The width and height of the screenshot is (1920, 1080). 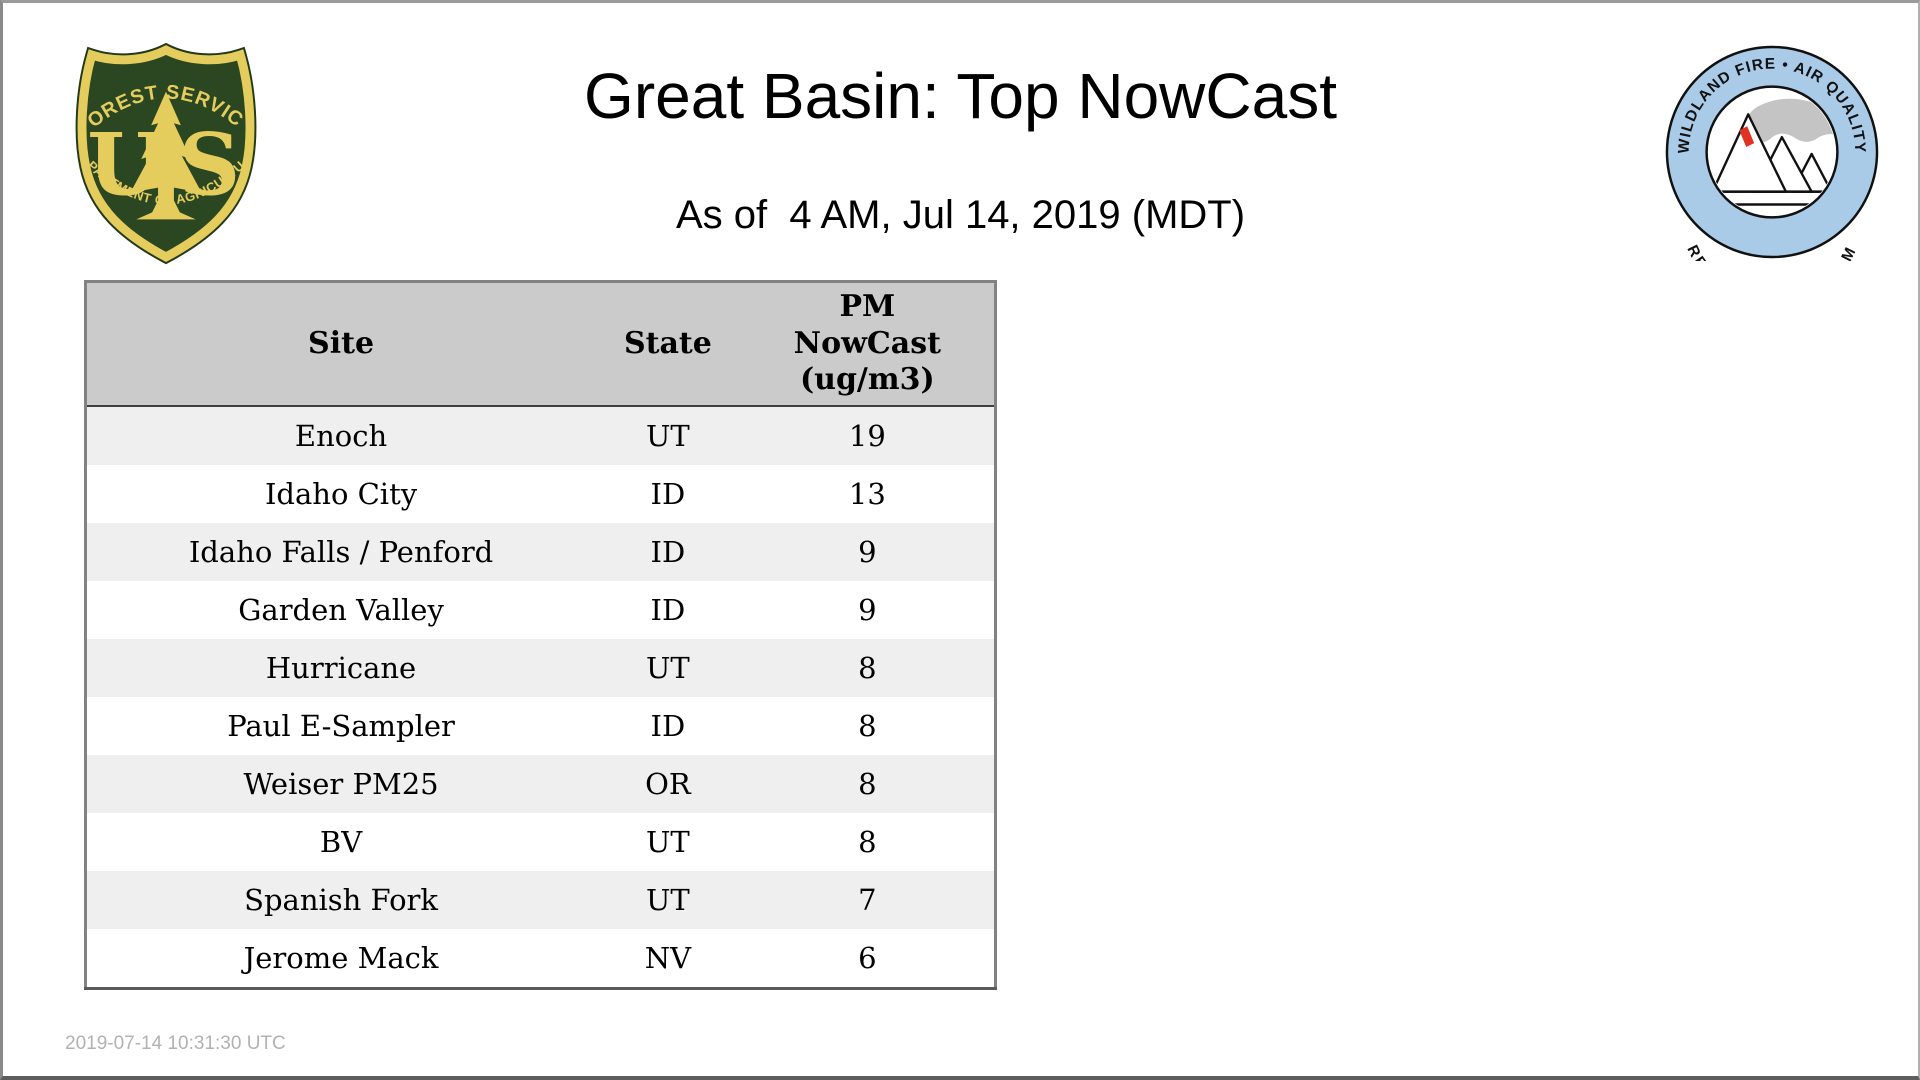 I want to click on table-row: Jerome Mack NV 6, so click(x=540, y=959).